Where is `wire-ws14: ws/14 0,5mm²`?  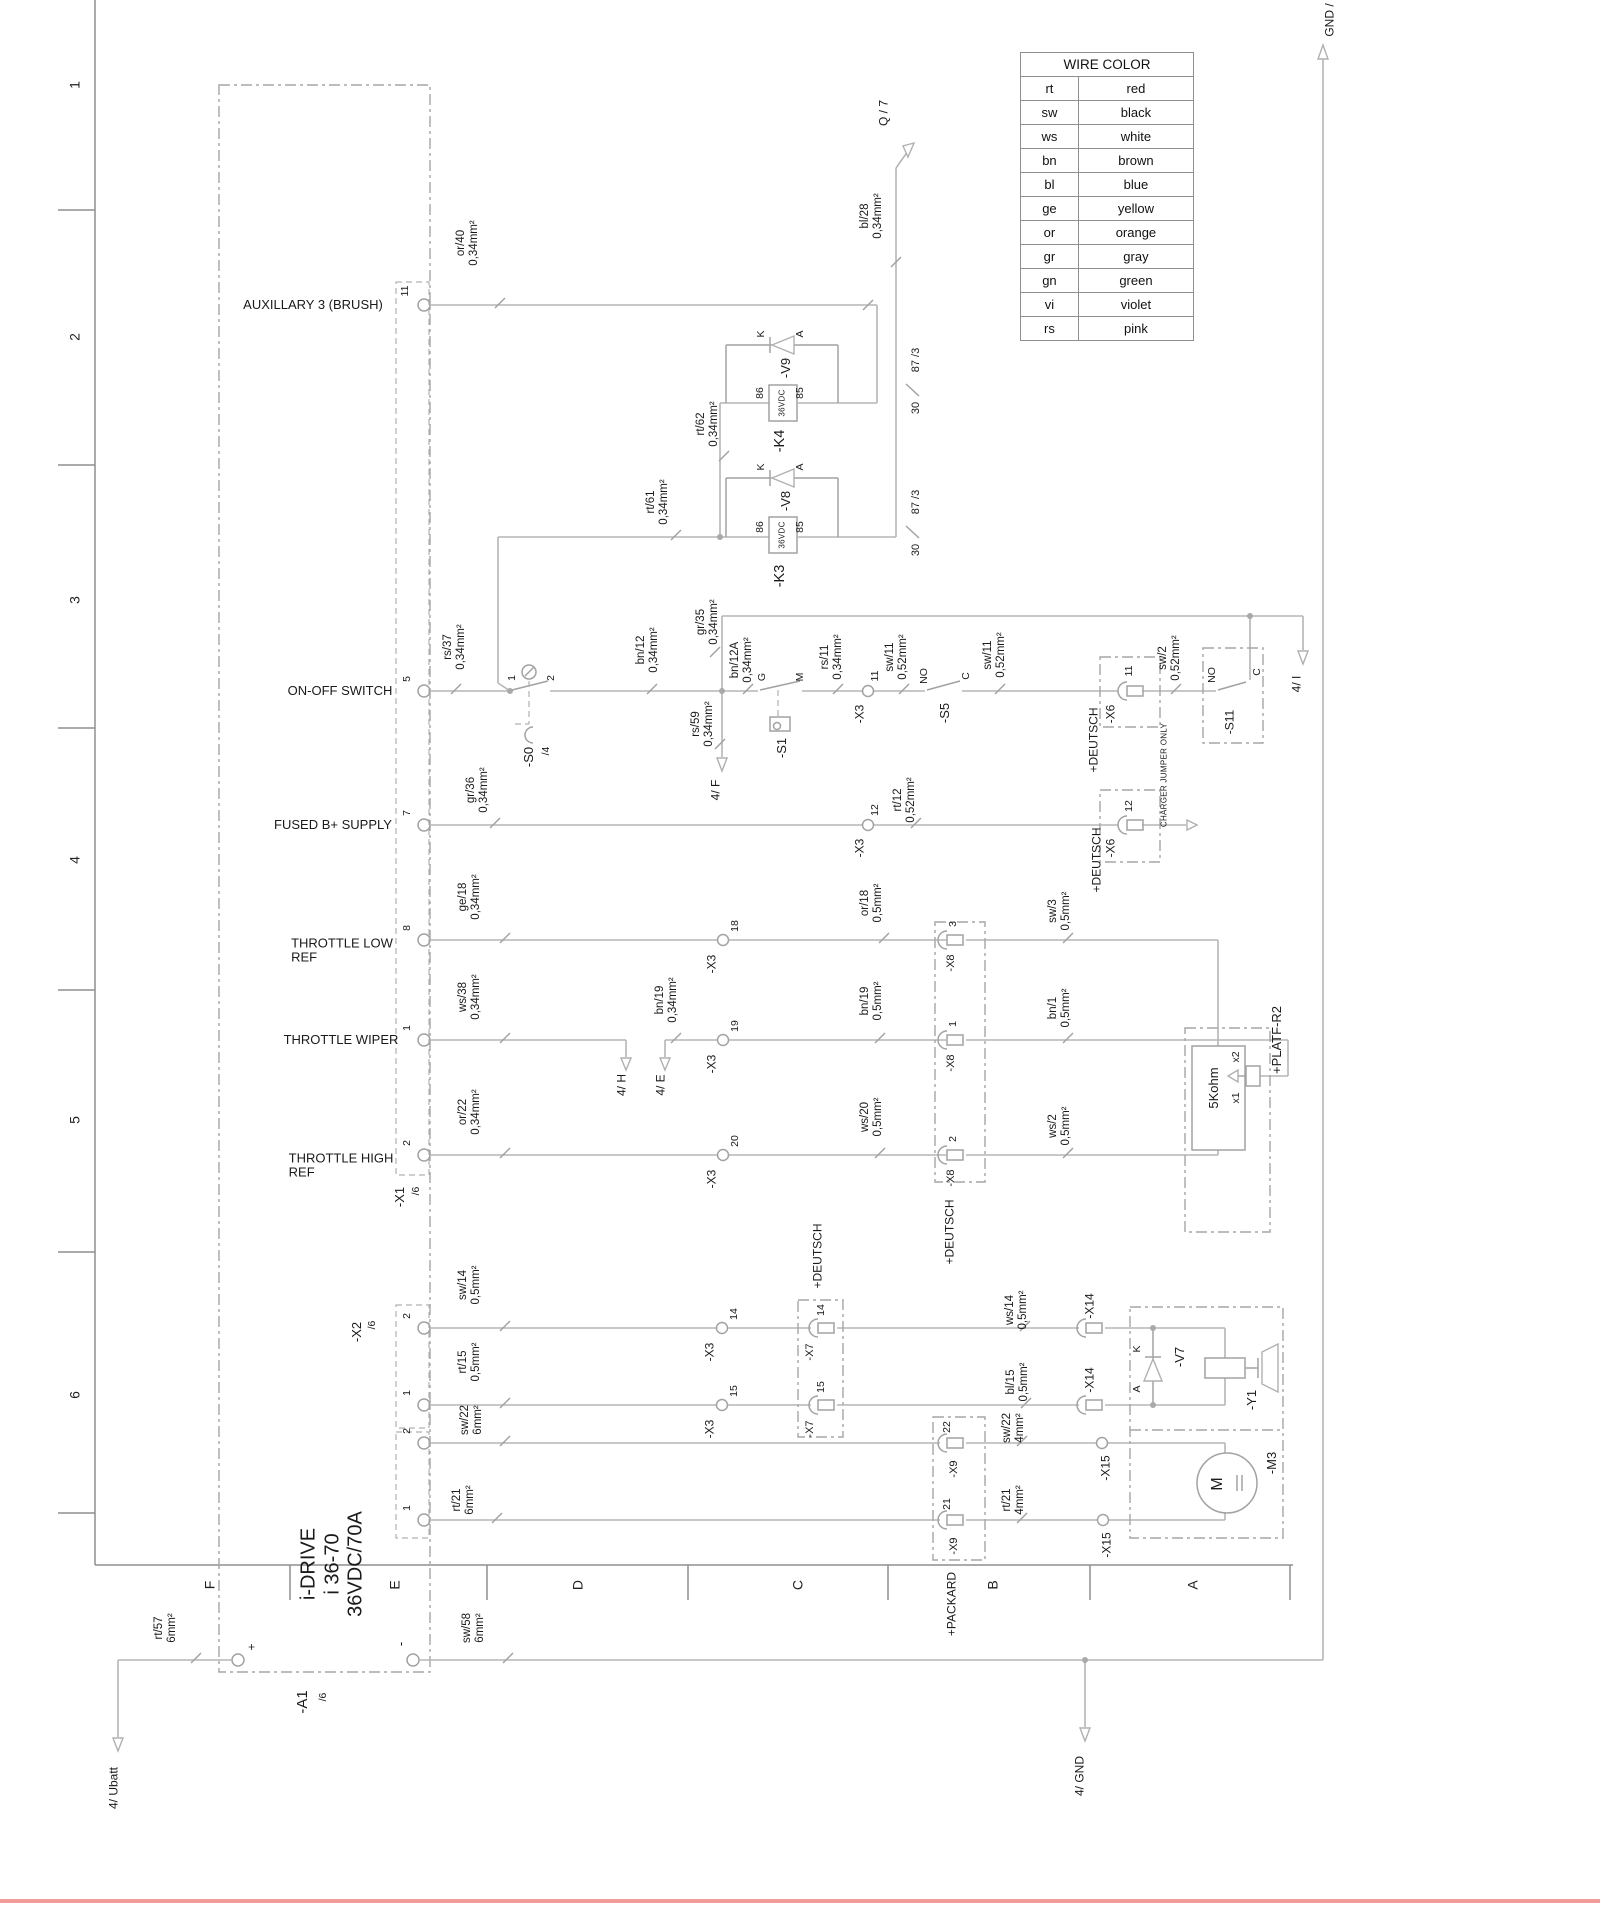
wire-ws14: ws/14 0,5mm² is located at coordinates (1016, 1310).